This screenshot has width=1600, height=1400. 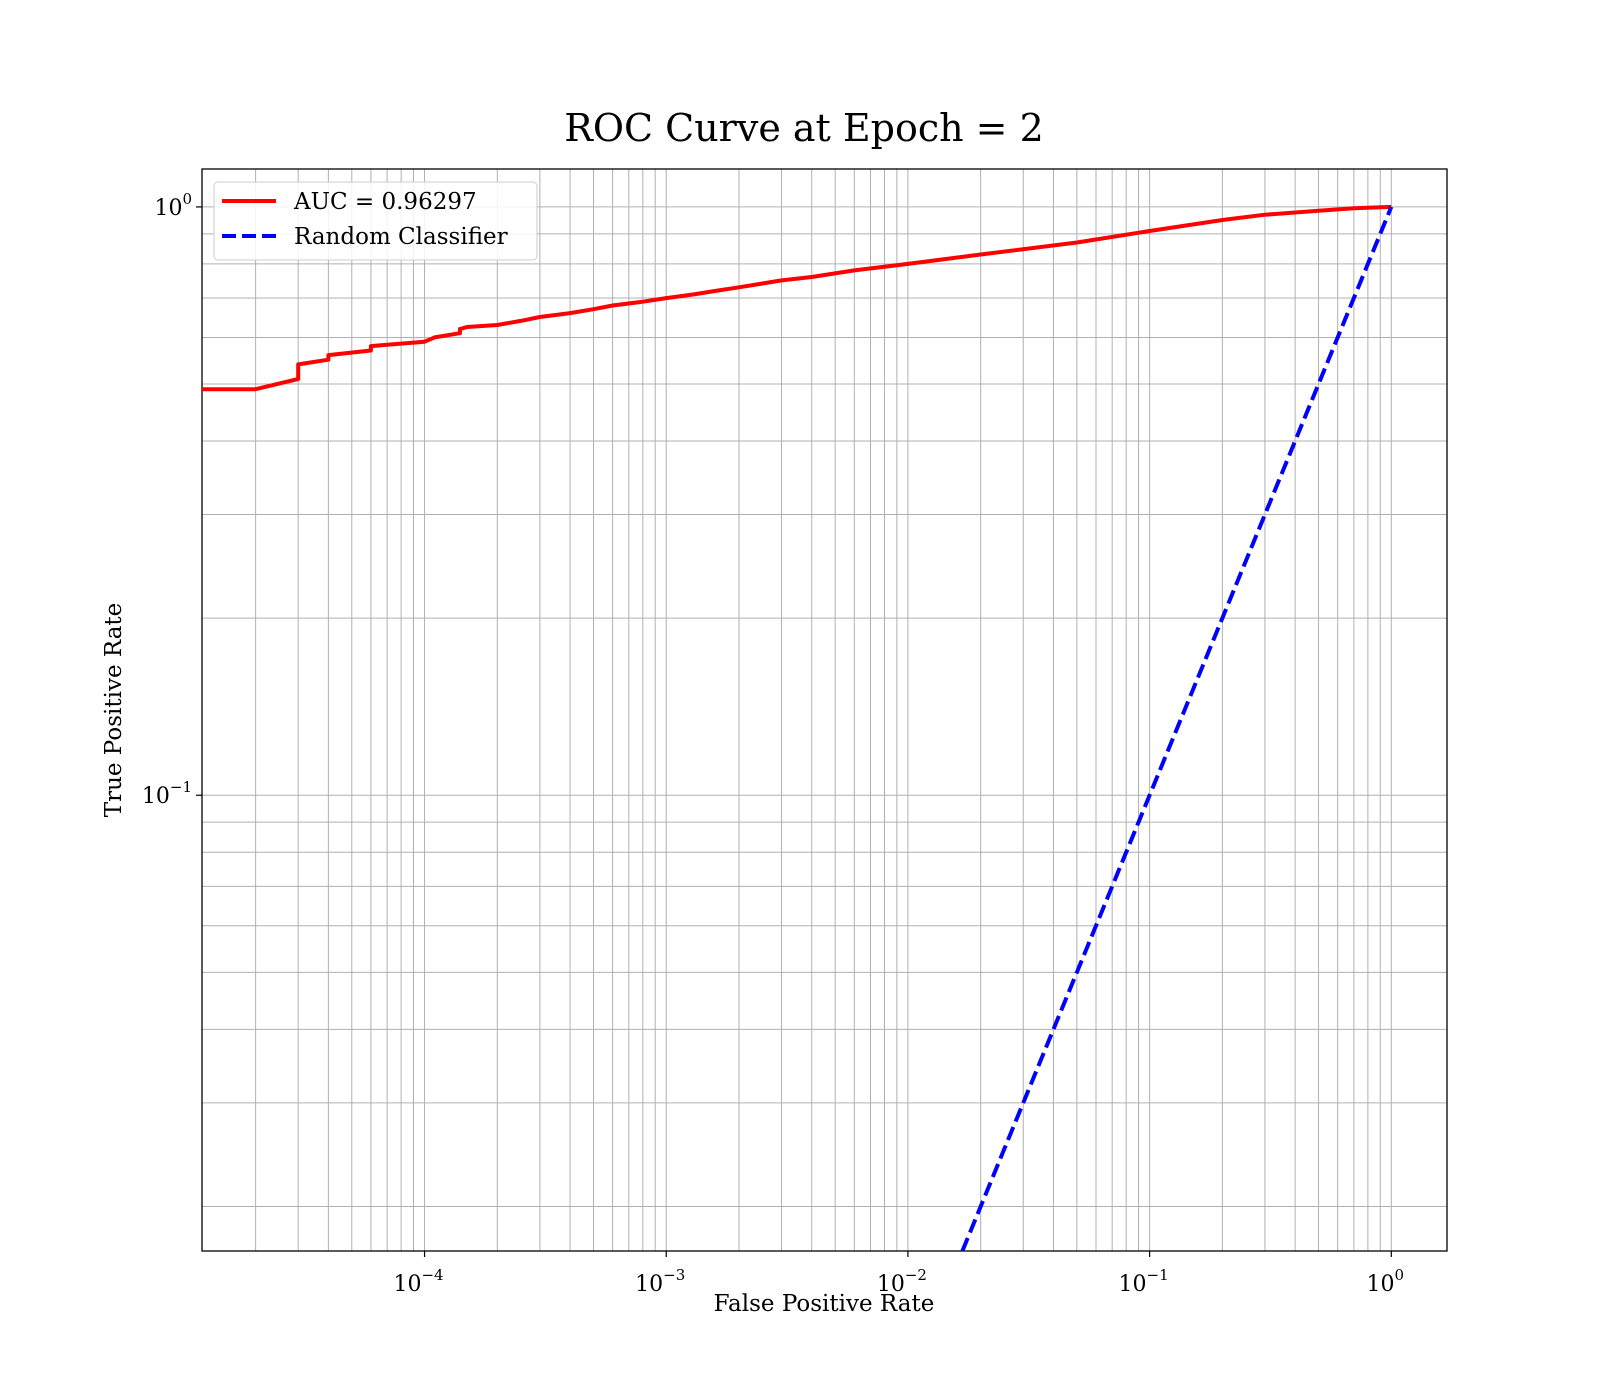 I want to click on x-tick-label: 10⁰, so click(x=1386, y=1281).